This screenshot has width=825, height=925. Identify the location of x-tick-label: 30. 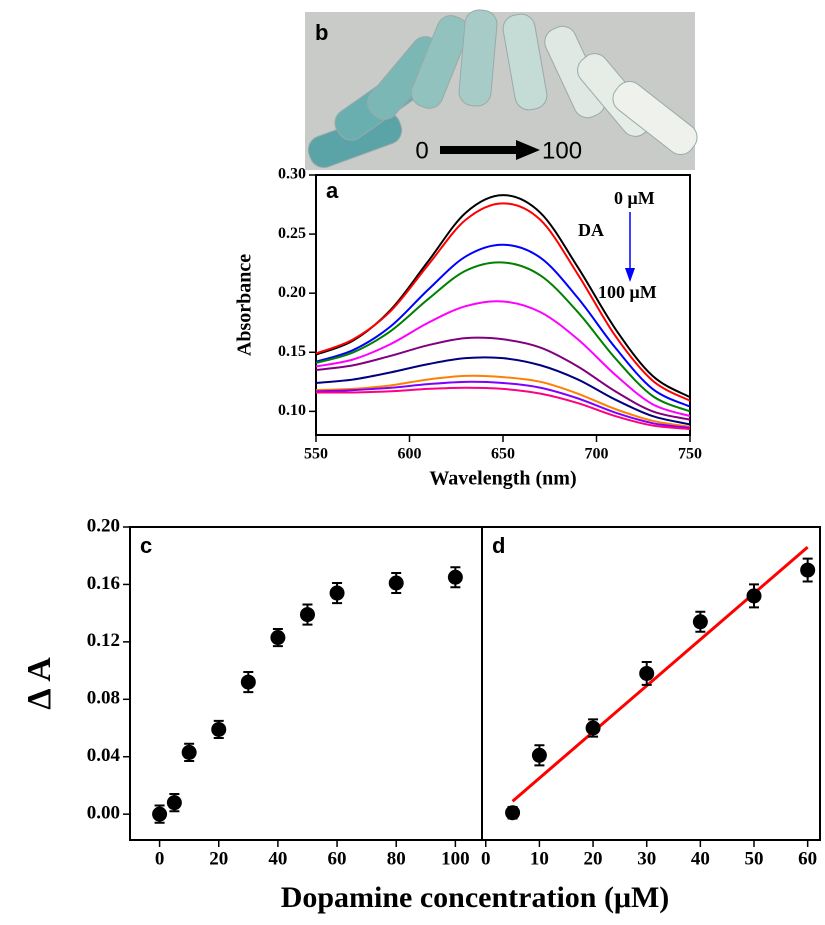
(646, 858).